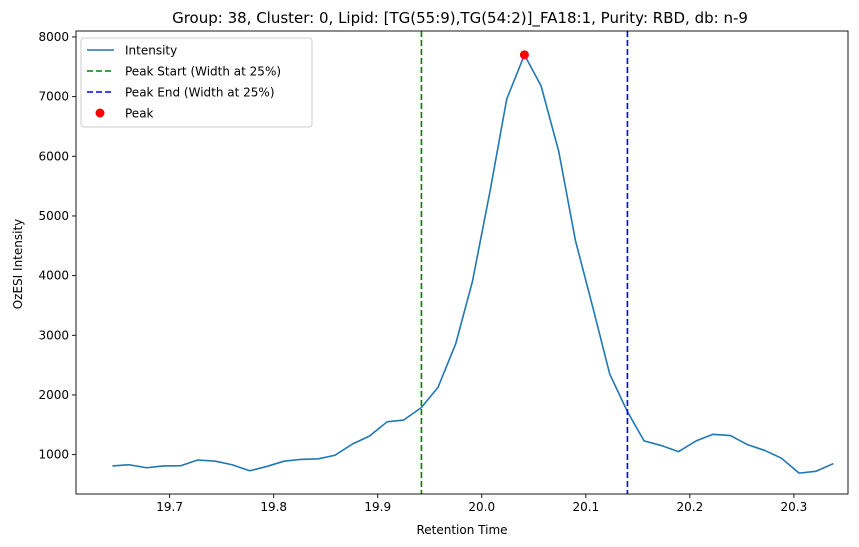 This screenshot has width=859, height=547. What do you see at coordinates (689, 507) in the screenshot?
I see `x-tick-label: 20.2` at bounding box center [689, 507].